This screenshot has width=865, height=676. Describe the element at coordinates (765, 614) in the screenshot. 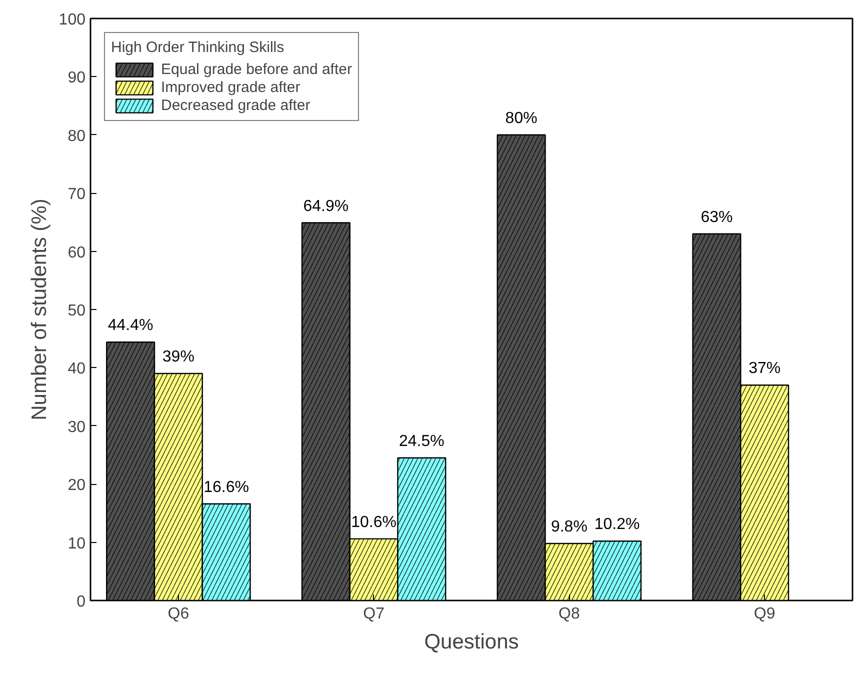

I see `x-tick-label: Q9` at that location.